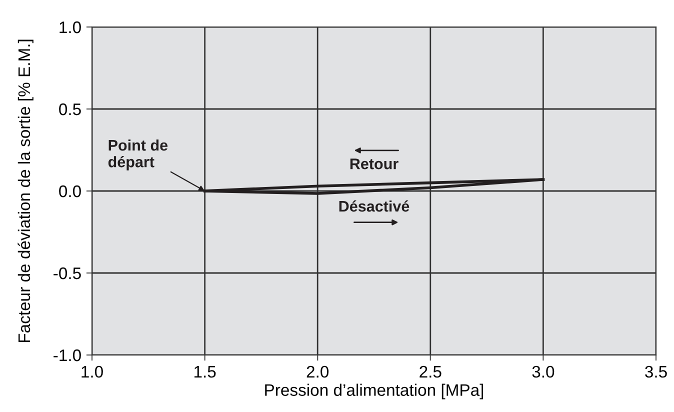 This screenshot has height=412, width=674. Describe the element at coordinates (656, 372) in the screenshot. I see `x-tick-label: 3.5` at that location.